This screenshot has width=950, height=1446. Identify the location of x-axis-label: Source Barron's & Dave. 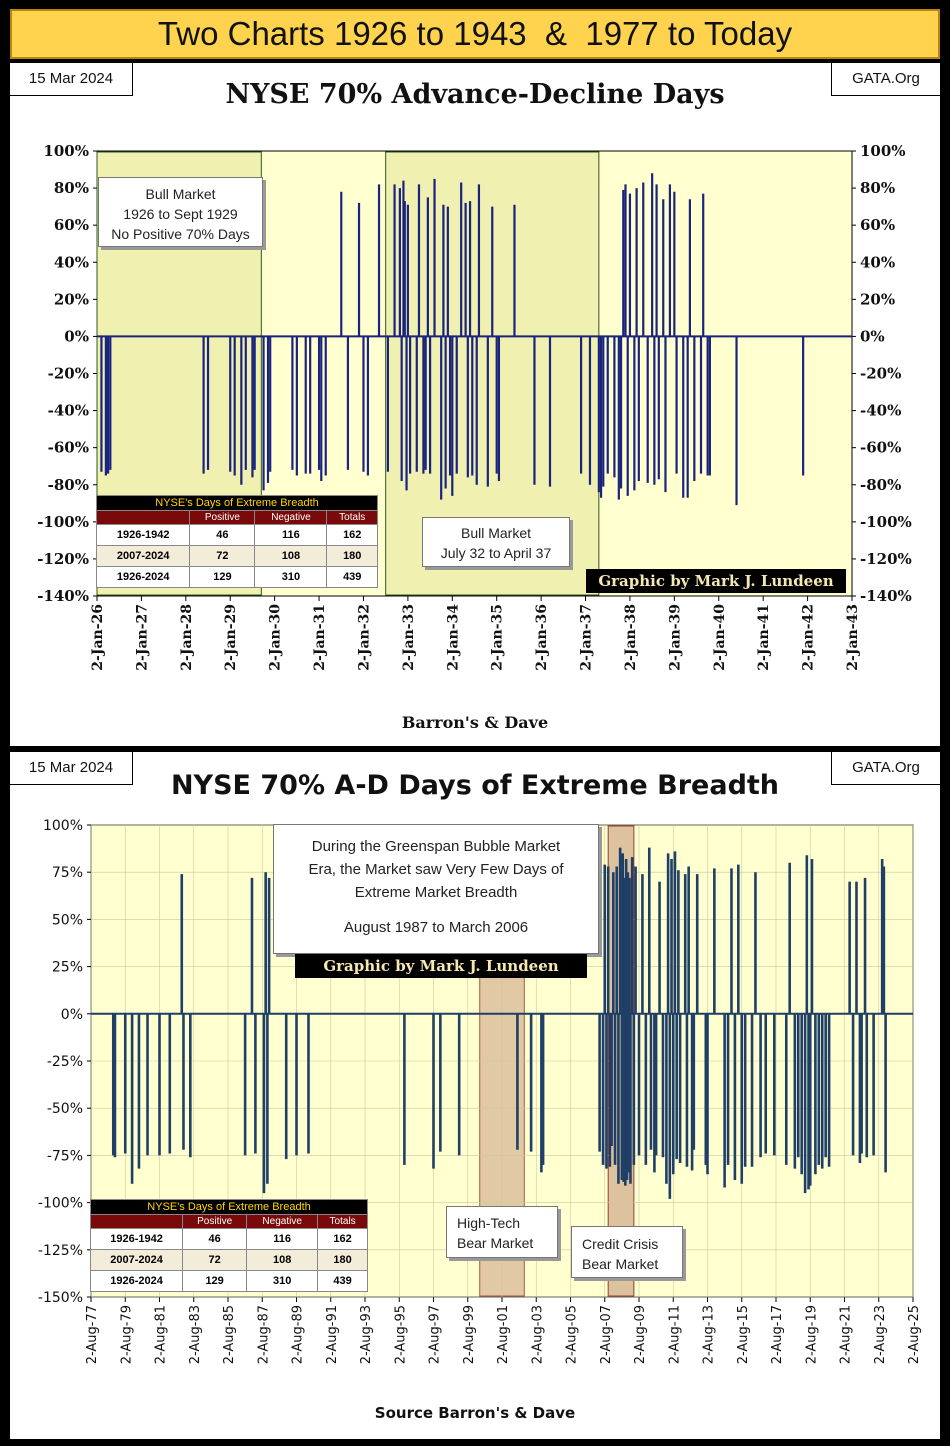
(475, 1413).